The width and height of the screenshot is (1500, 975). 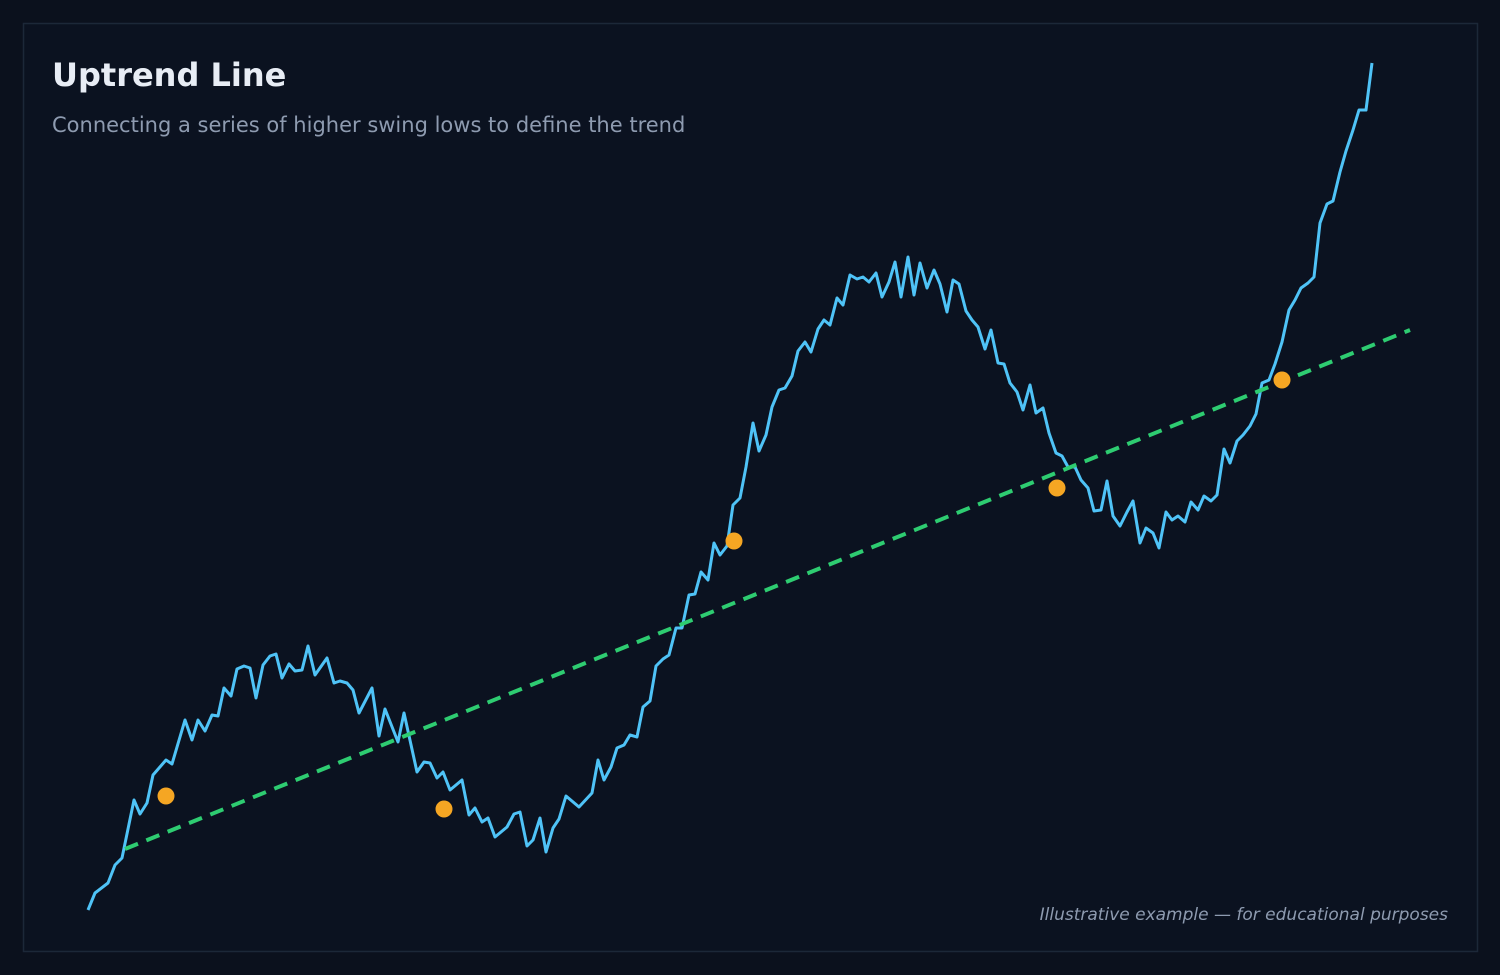 What do you see at coordinates (169, 75) in the screenshot?
I see `chart-title: Uptrend Line` at bounding box center [169, 75].